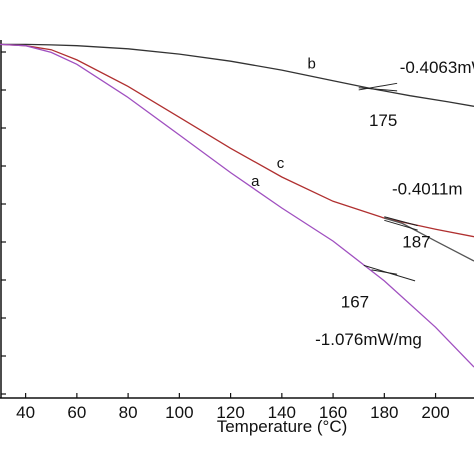 This screenshot has width=474, height=474. I want to click on curve-label: a, so click(255, 181).